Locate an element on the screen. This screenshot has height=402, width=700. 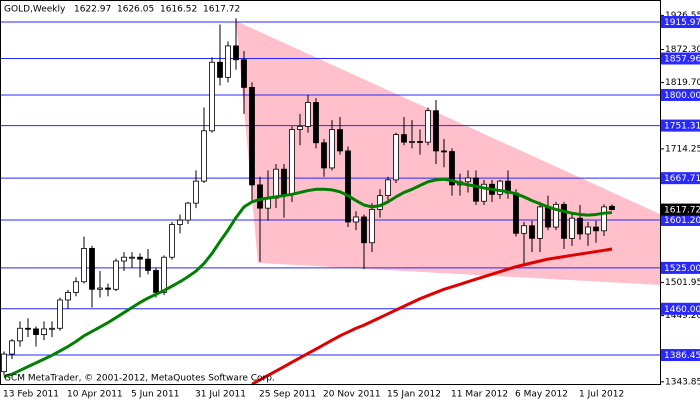
y-tick-label: 1819.70 is located at coordinates (682, 83).